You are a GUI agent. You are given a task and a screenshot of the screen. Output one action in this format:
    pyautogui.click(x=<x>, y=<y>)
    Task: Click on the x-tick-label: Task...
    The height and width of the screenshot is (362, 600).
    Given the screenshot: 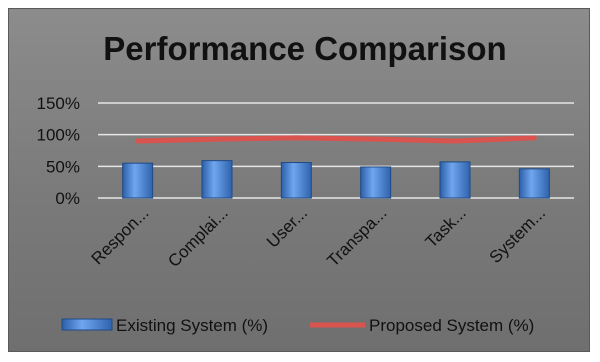 What is the action you would take?
    pyautogui.click(x=446, y=227)
    